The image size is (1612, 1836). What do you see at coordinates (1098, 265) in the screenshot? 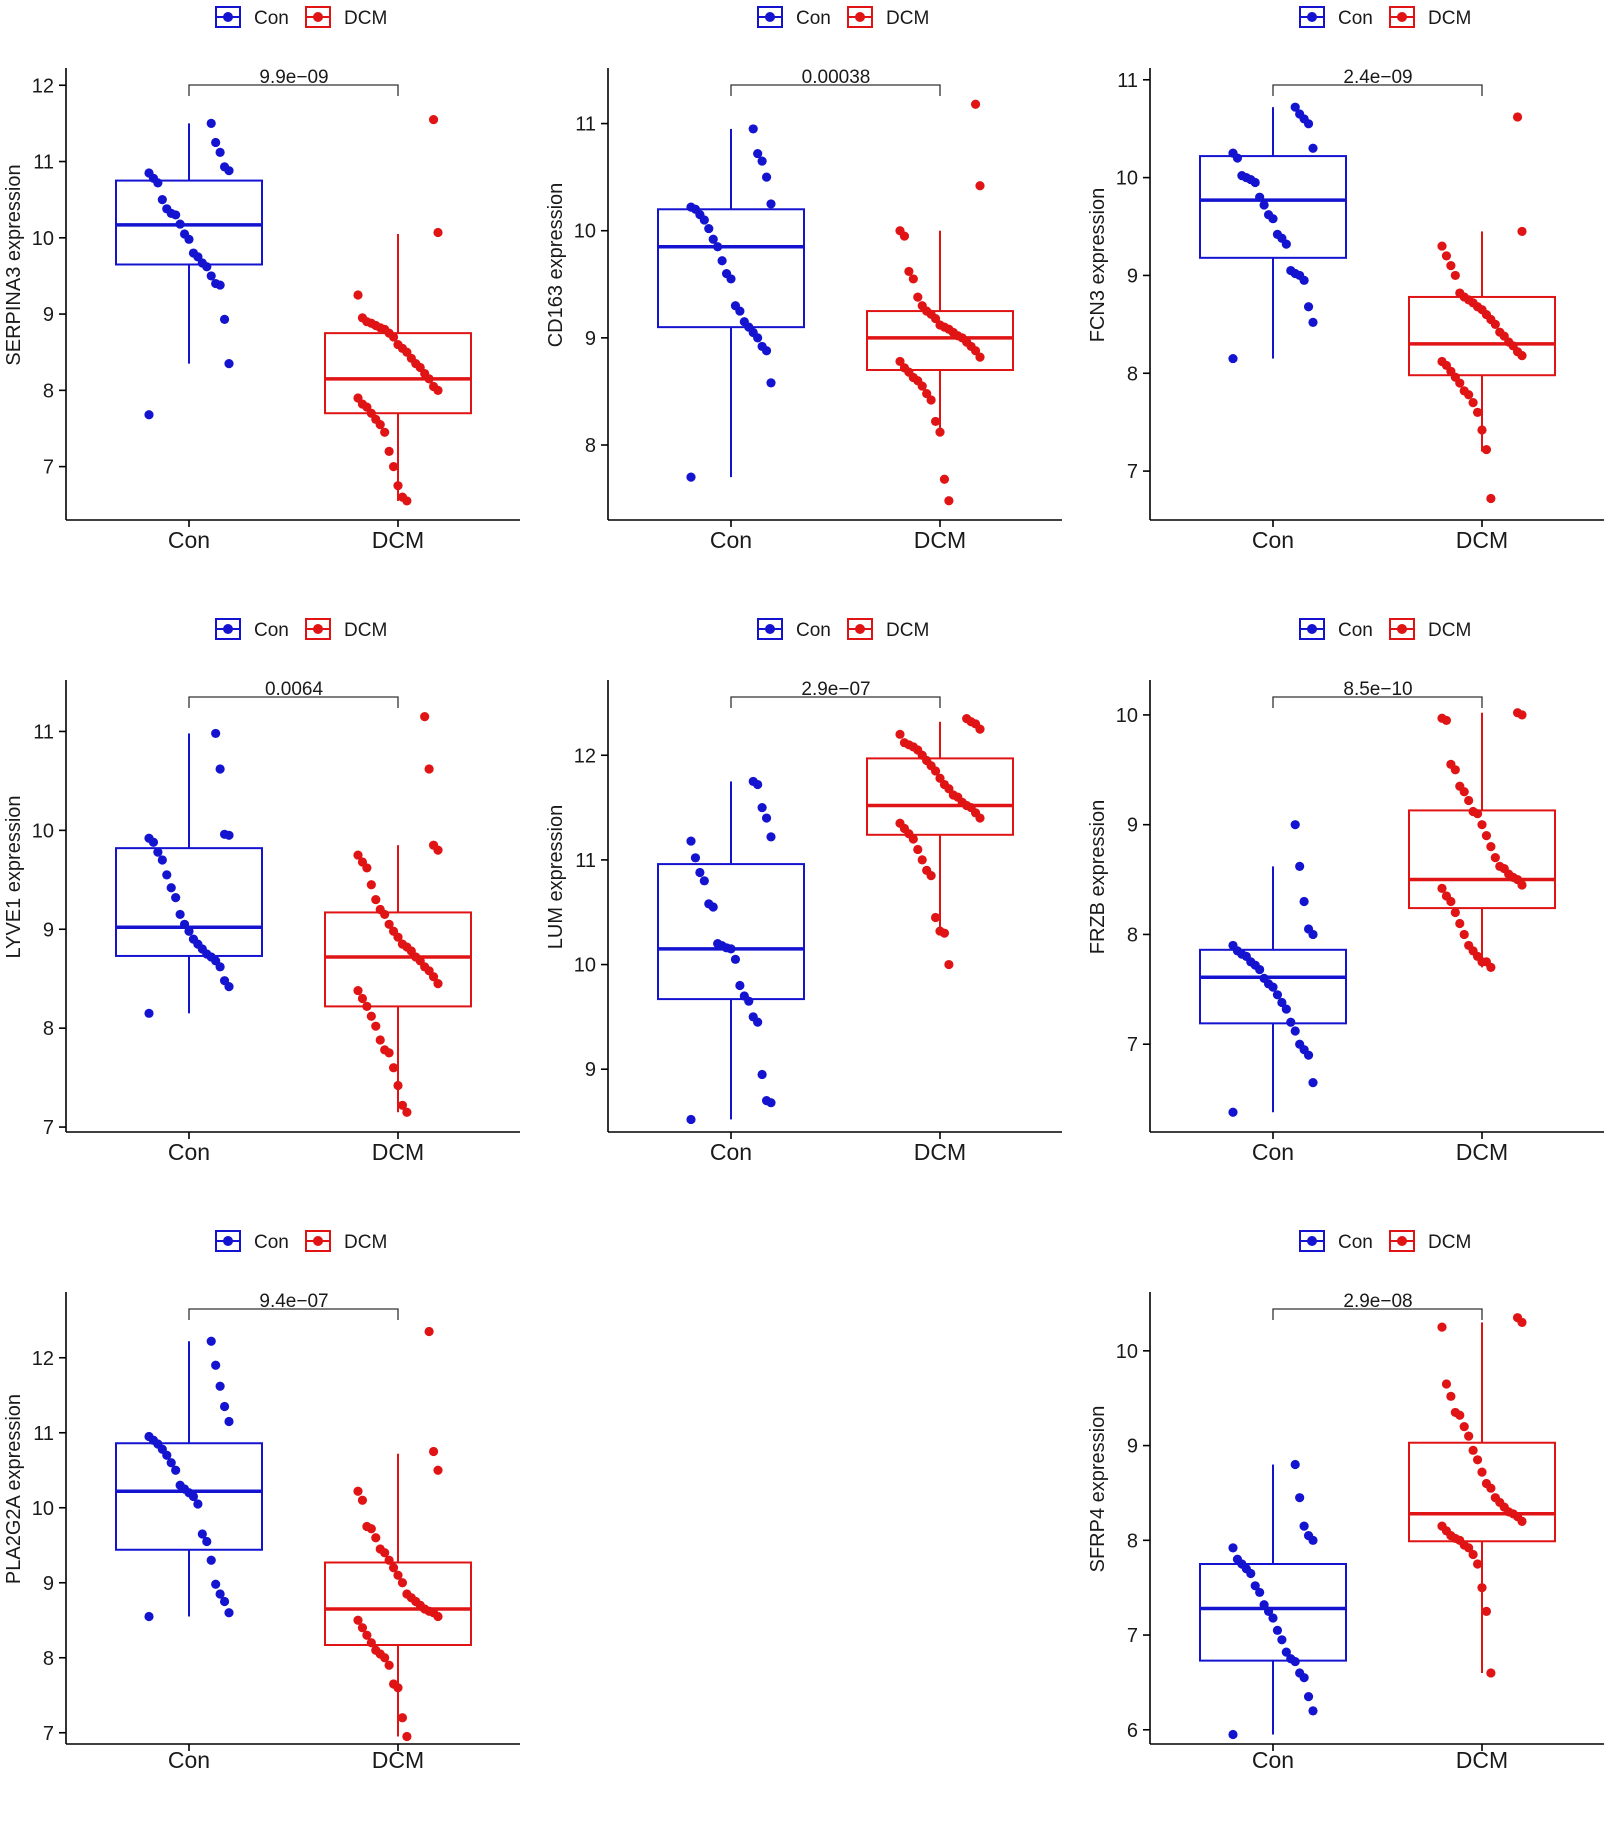
I see `y-axis-label: FCN3 expression` at bounding box center [1098, 265].